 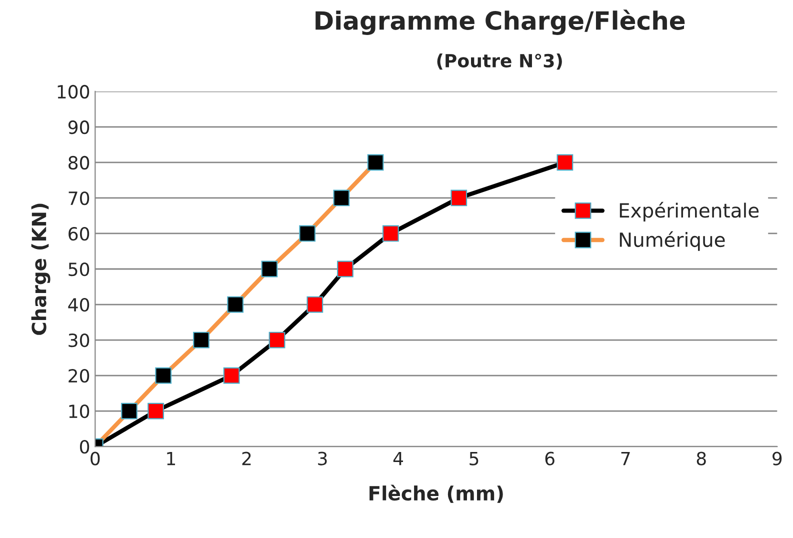 What do you see at coordinates (95, 459) in the screenshot?
I see `x-tick-label: 0` at bounding box center [95, 459].